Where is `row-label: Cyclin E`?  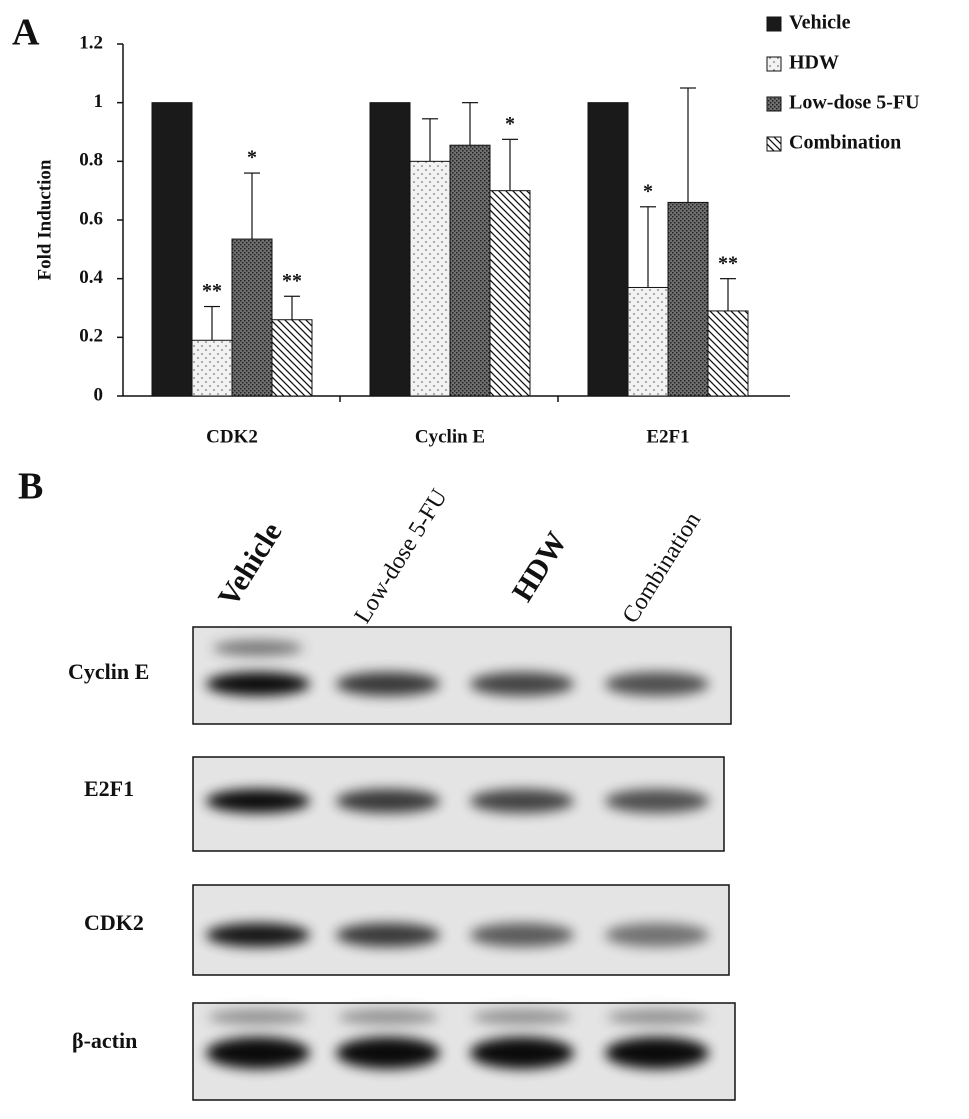
row-label: Cyclin E is located at coordinates (108, 671).